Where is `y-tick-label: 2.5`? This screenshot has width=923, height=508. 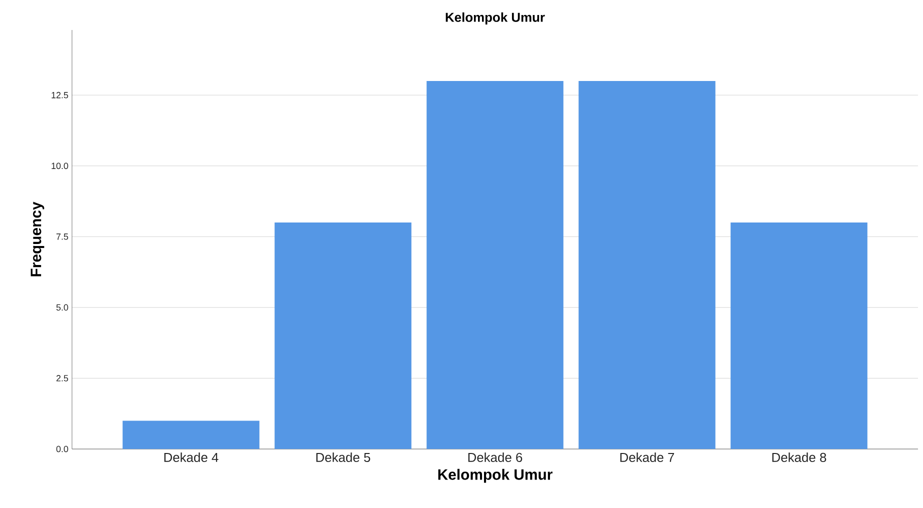 y-tick-label: 2.5 is located at coordinates (62, 378).